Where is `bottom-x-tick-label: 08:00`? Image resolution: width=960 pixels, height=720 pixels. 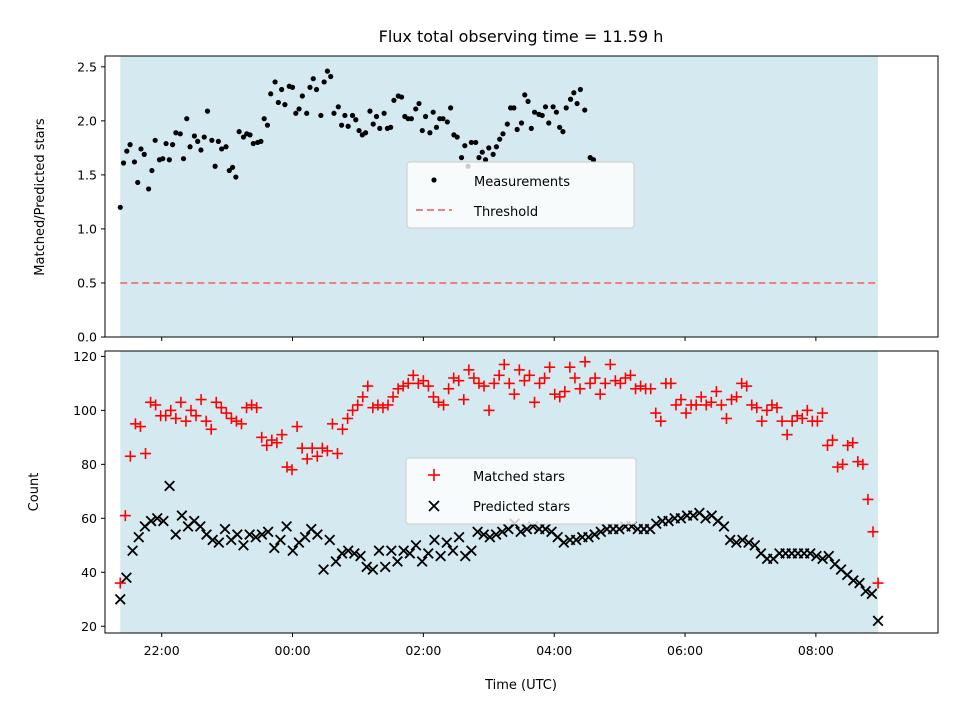
bottom-x-tick-label: 08:00 is located at coordinates (816, 650).